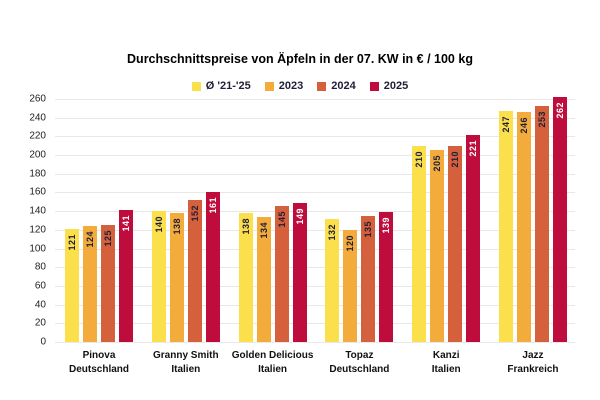 This screenshot has height=400, width=600. I want to click on category-variety: Pinova, so click(99, 355).